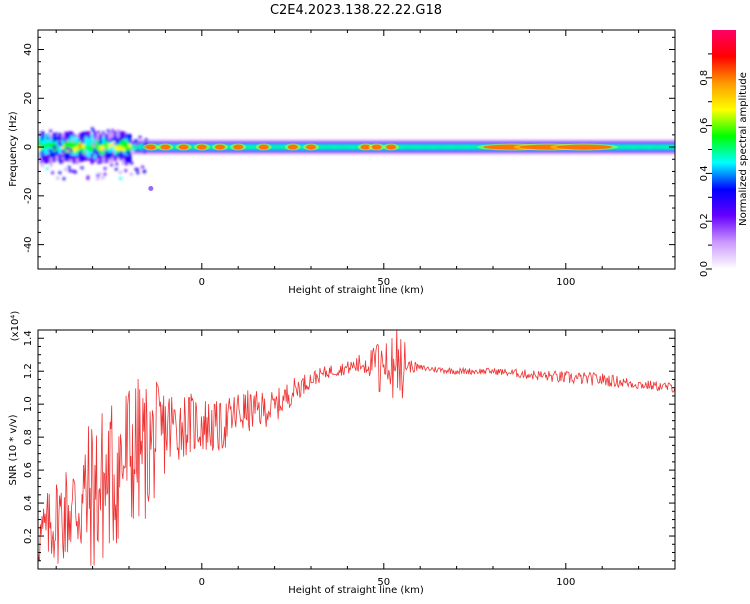 The width and height of the screenshot is (750, 604). I want to click on colorbar-tick-label: 0.2, so click(704, 221).